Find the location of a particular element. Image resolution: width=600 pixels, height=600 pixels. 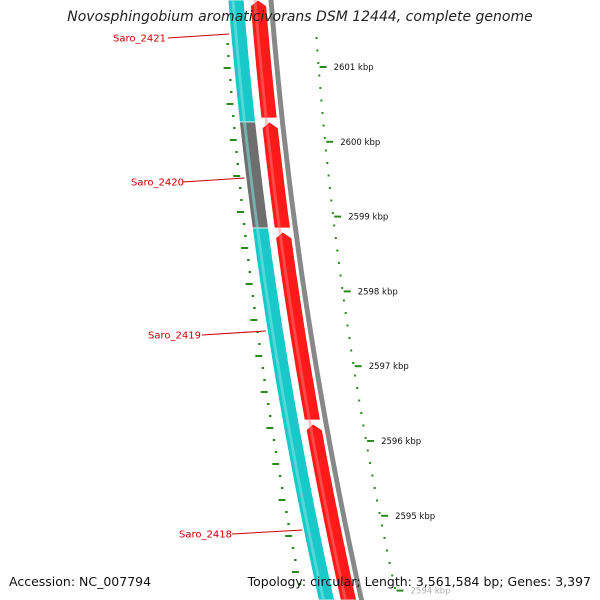

ruler-label: 2595 kbp is located at coordinates (415, 517).